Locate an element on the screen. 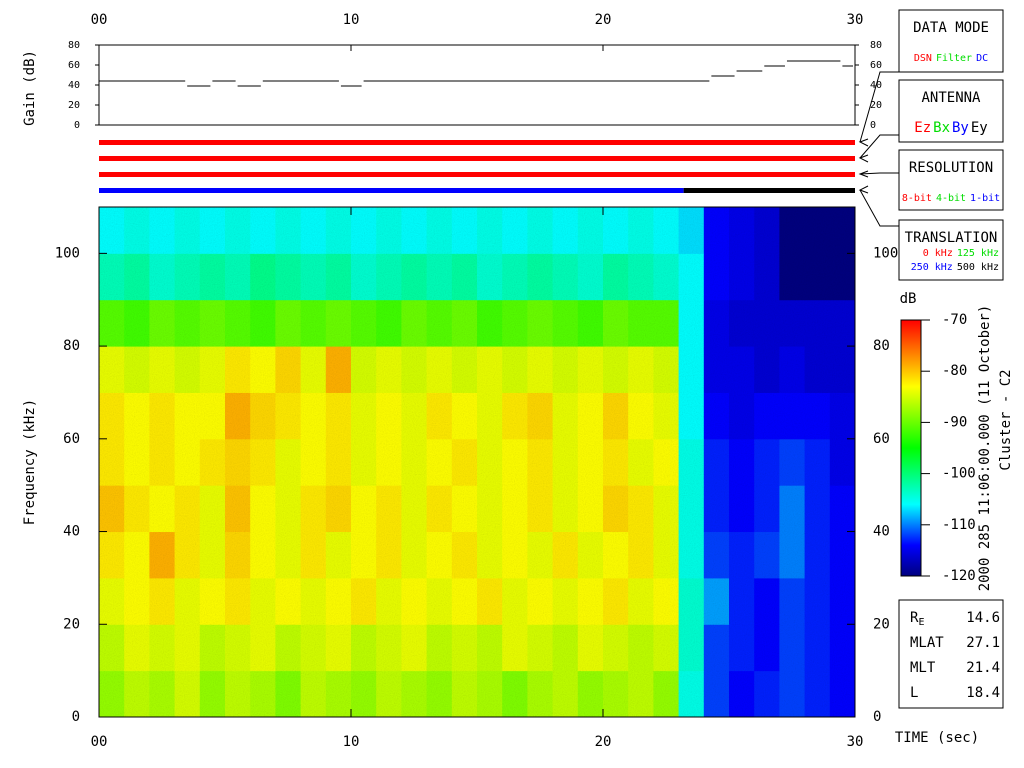 This screenshot has height=768, width=1024. legend-item: 125 kHz is located at coordinates (978, 253).